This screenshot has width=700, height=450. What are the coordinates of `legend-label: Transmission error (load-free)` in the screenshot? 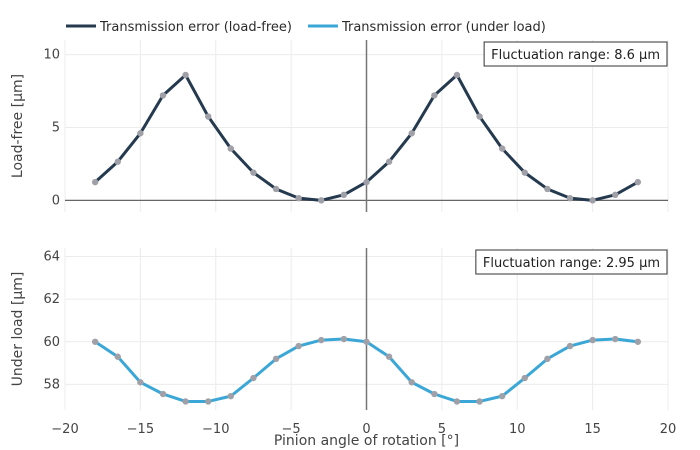 It's located at (195, 27).